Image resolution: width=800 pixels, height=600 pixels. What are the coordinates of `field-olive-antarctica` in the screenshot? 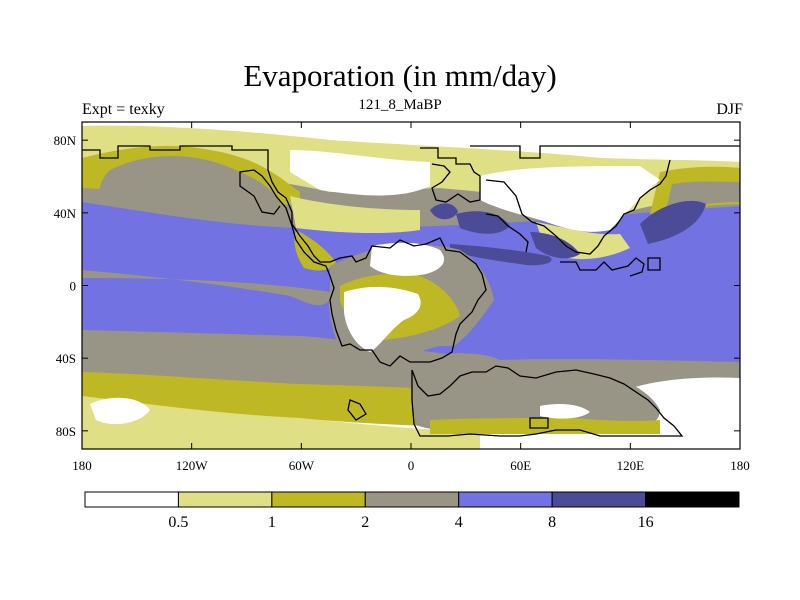 It's located at (545, 426).